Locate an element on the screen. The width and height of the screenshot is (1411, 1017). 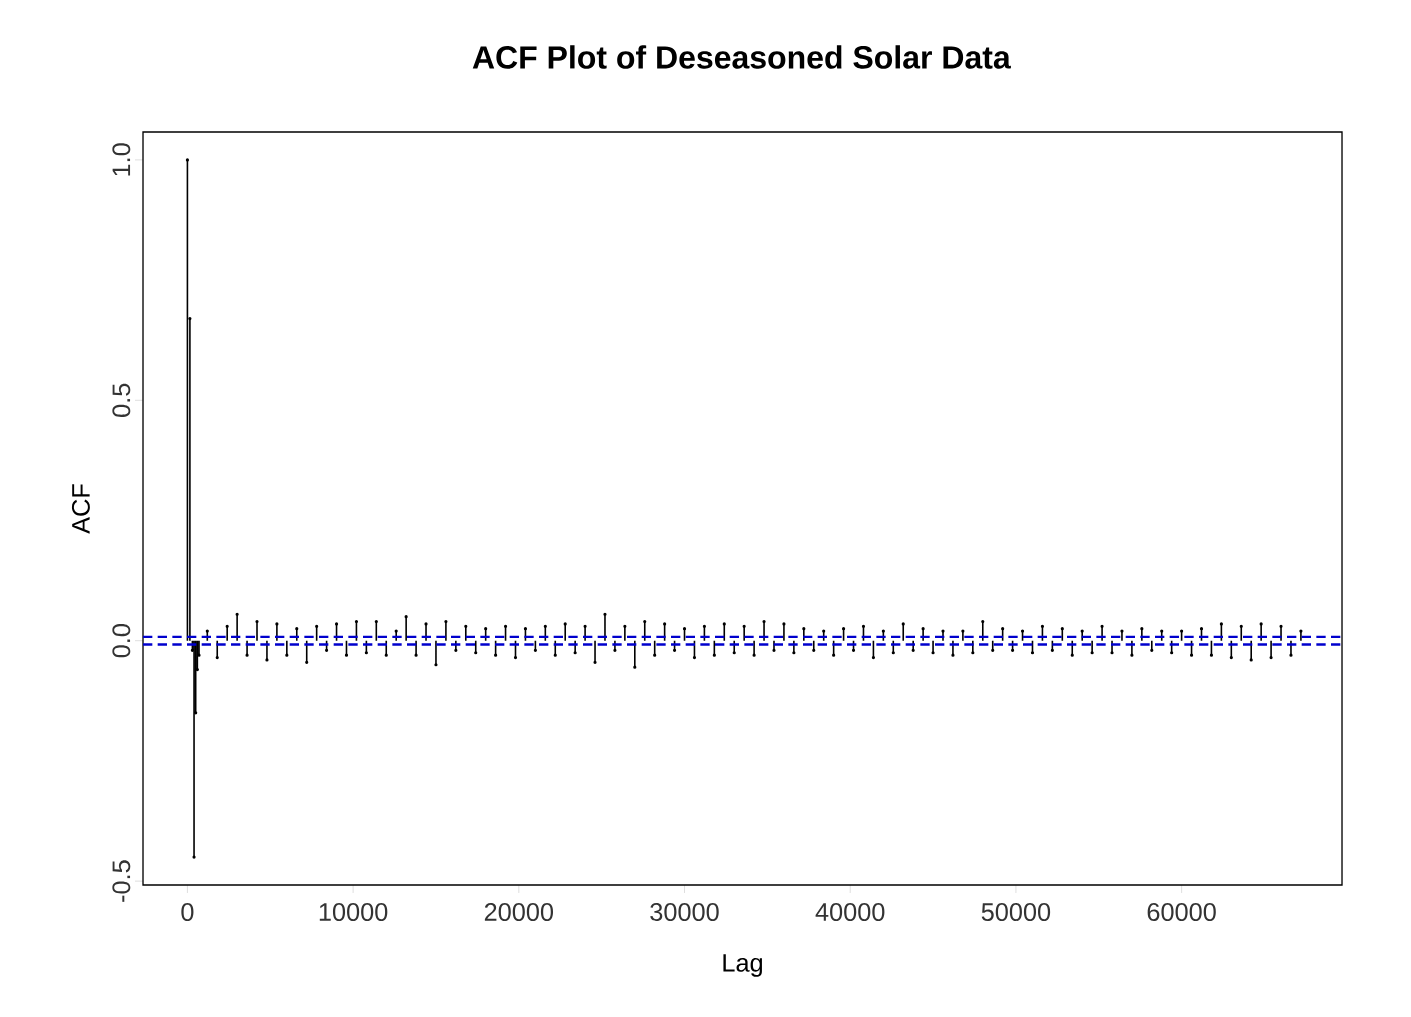
x-tick-label: 10000 is located at coordinates (353, 912).